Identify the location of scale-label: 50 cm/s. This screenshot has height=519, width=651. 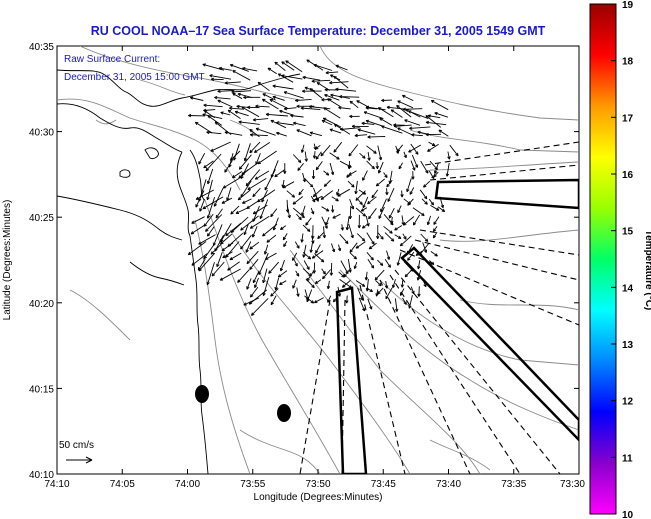
(76, 445).